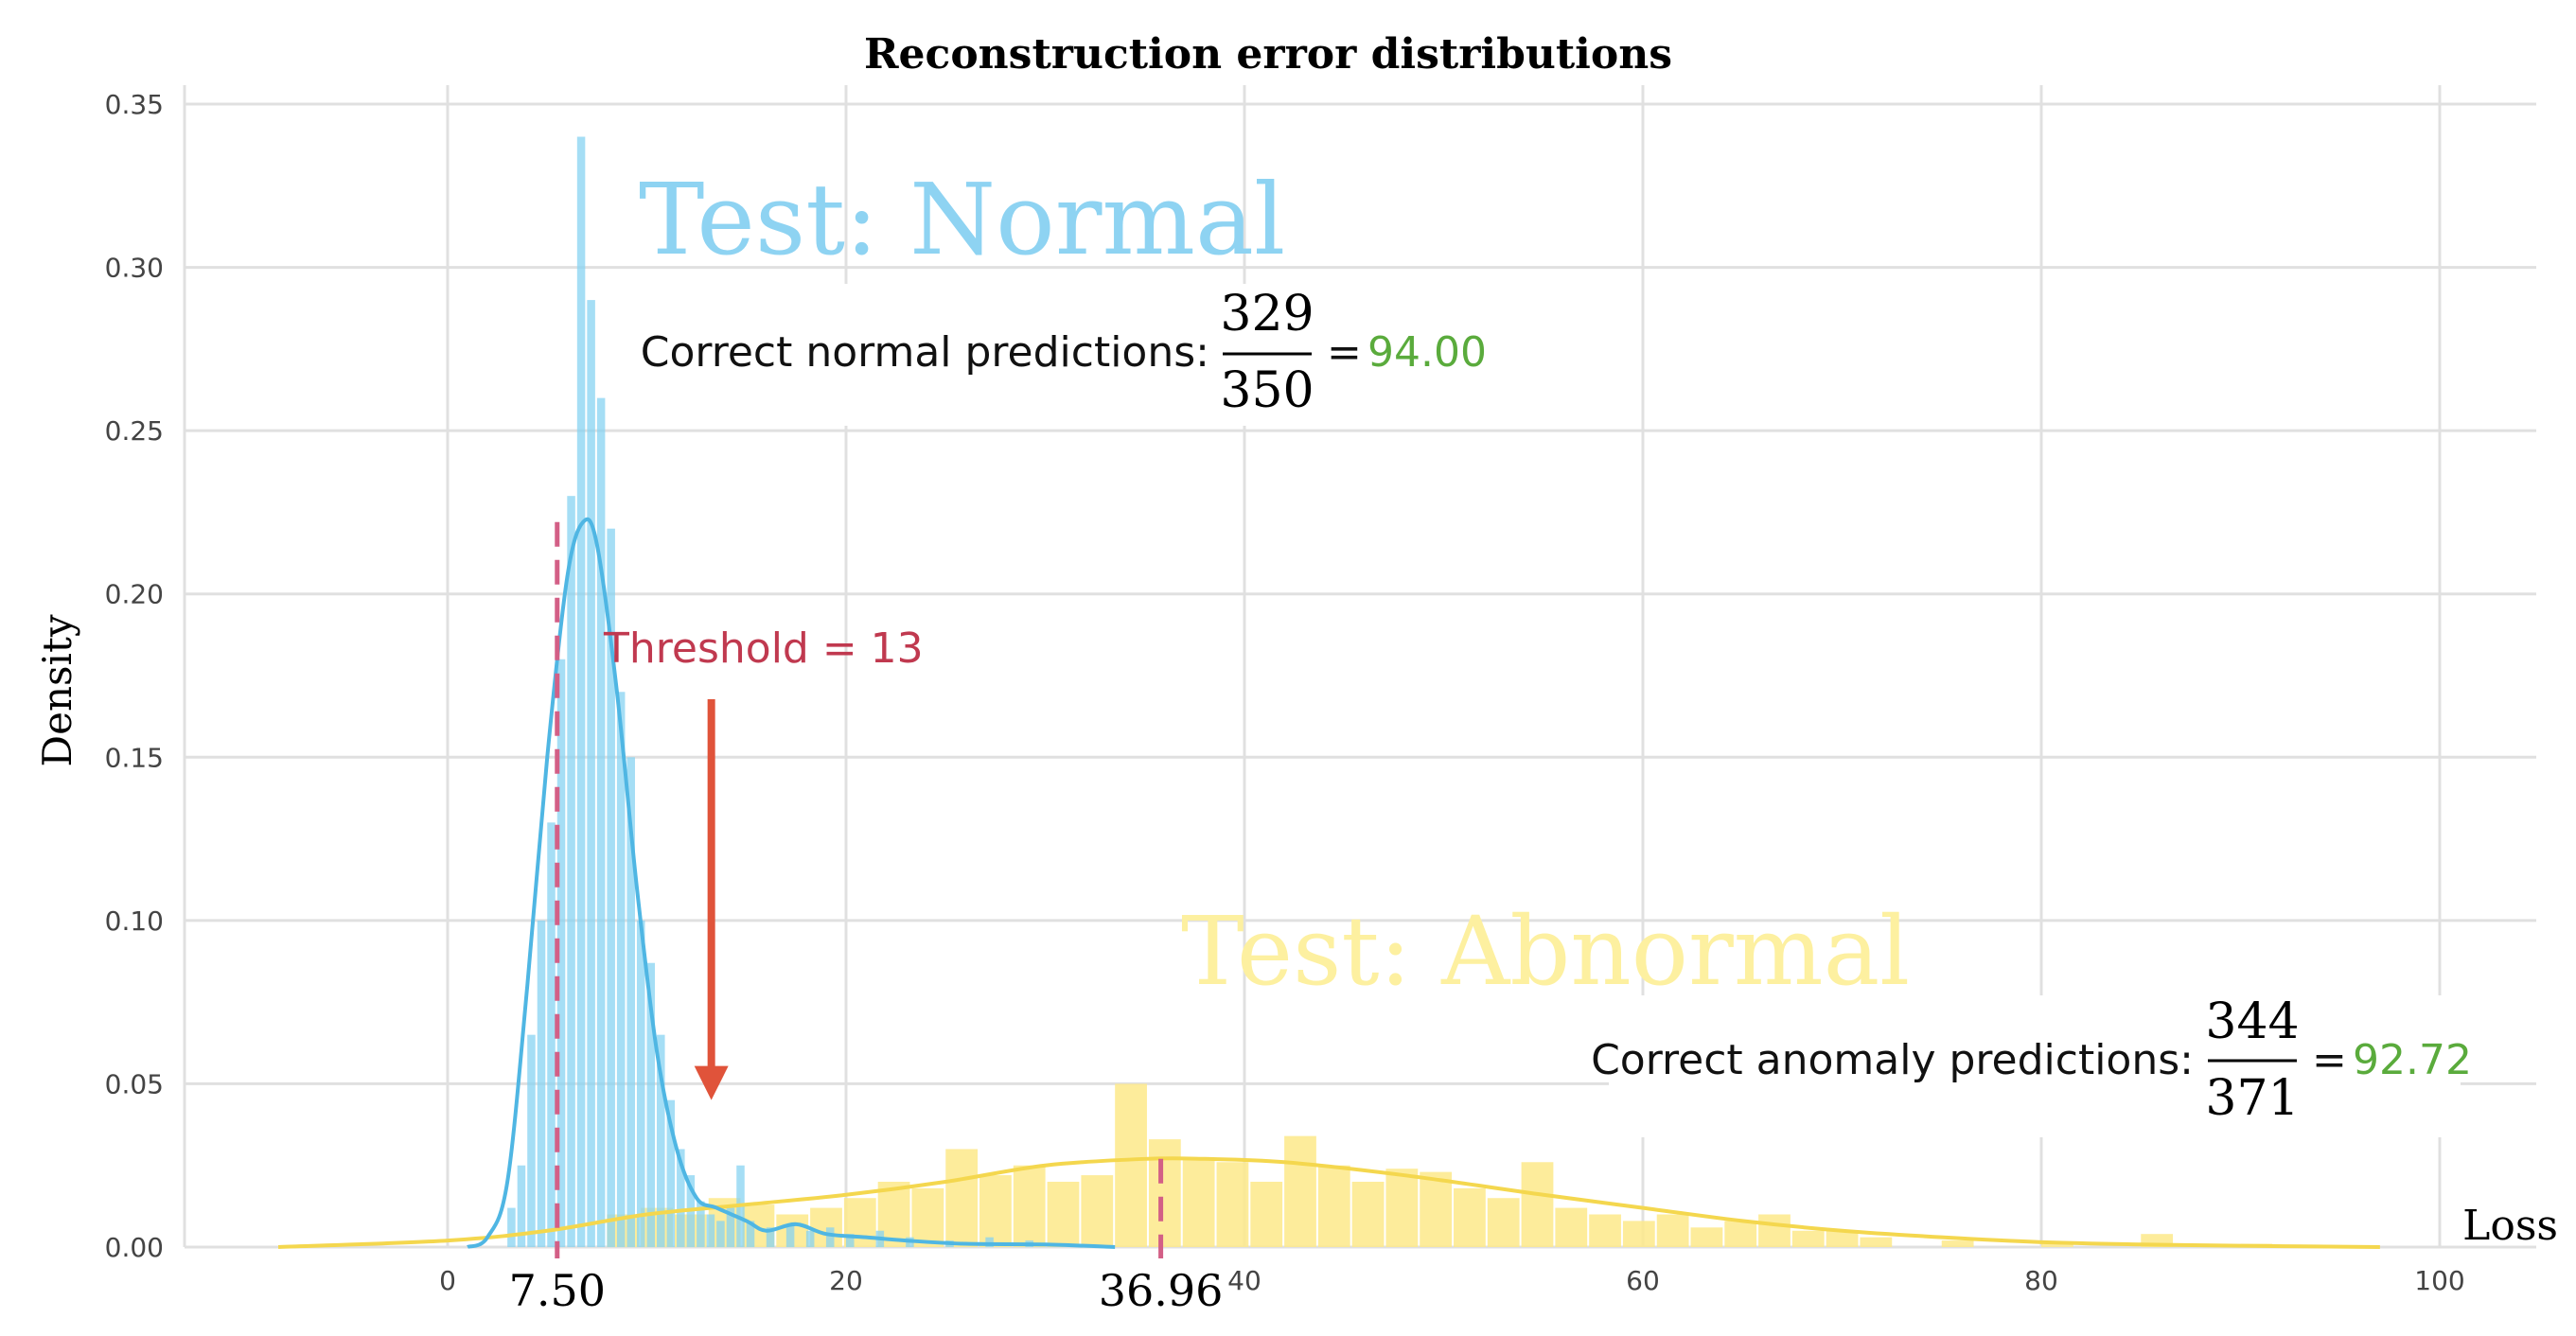  What do you see at coordinates (1452, 1281) in the screenshot?
I see `x-axis-ticks: 0 20 40 60 80 100` at bounding box center [1452, 1281].